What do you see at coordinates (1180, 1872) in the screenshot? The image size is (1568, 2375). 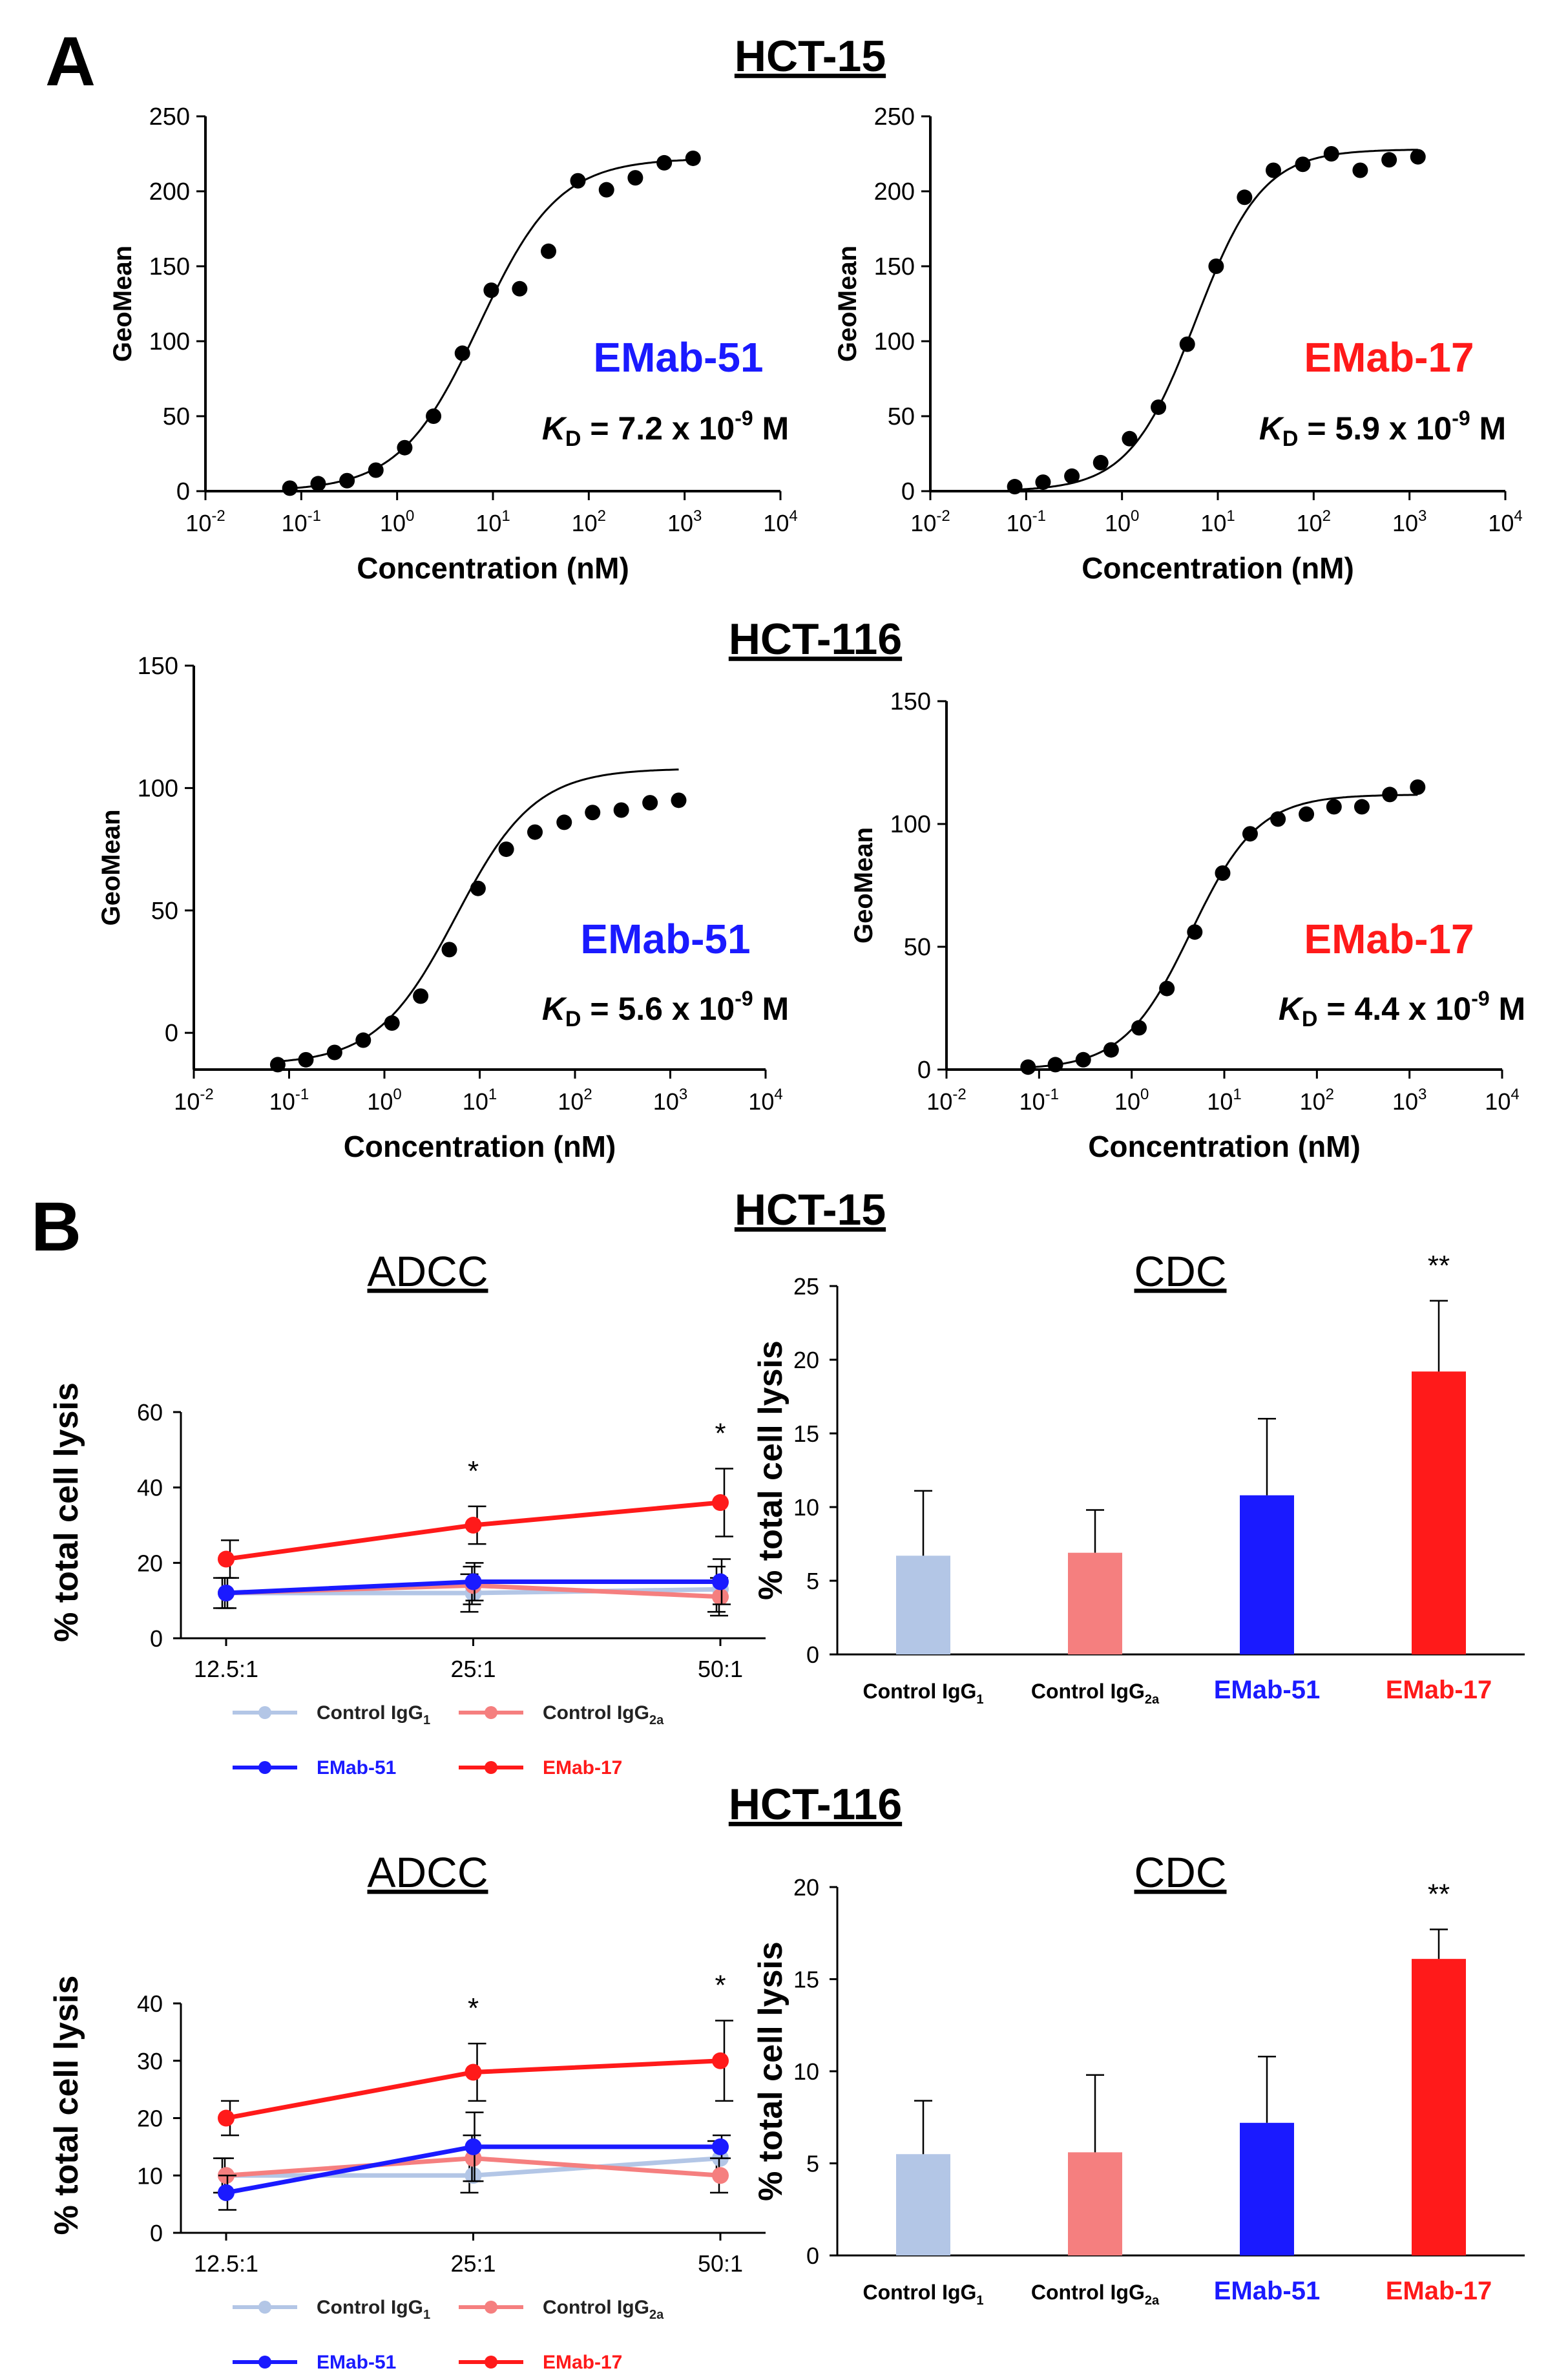 I see `chart-title: CDC` at bounding box center [1180, 1872].